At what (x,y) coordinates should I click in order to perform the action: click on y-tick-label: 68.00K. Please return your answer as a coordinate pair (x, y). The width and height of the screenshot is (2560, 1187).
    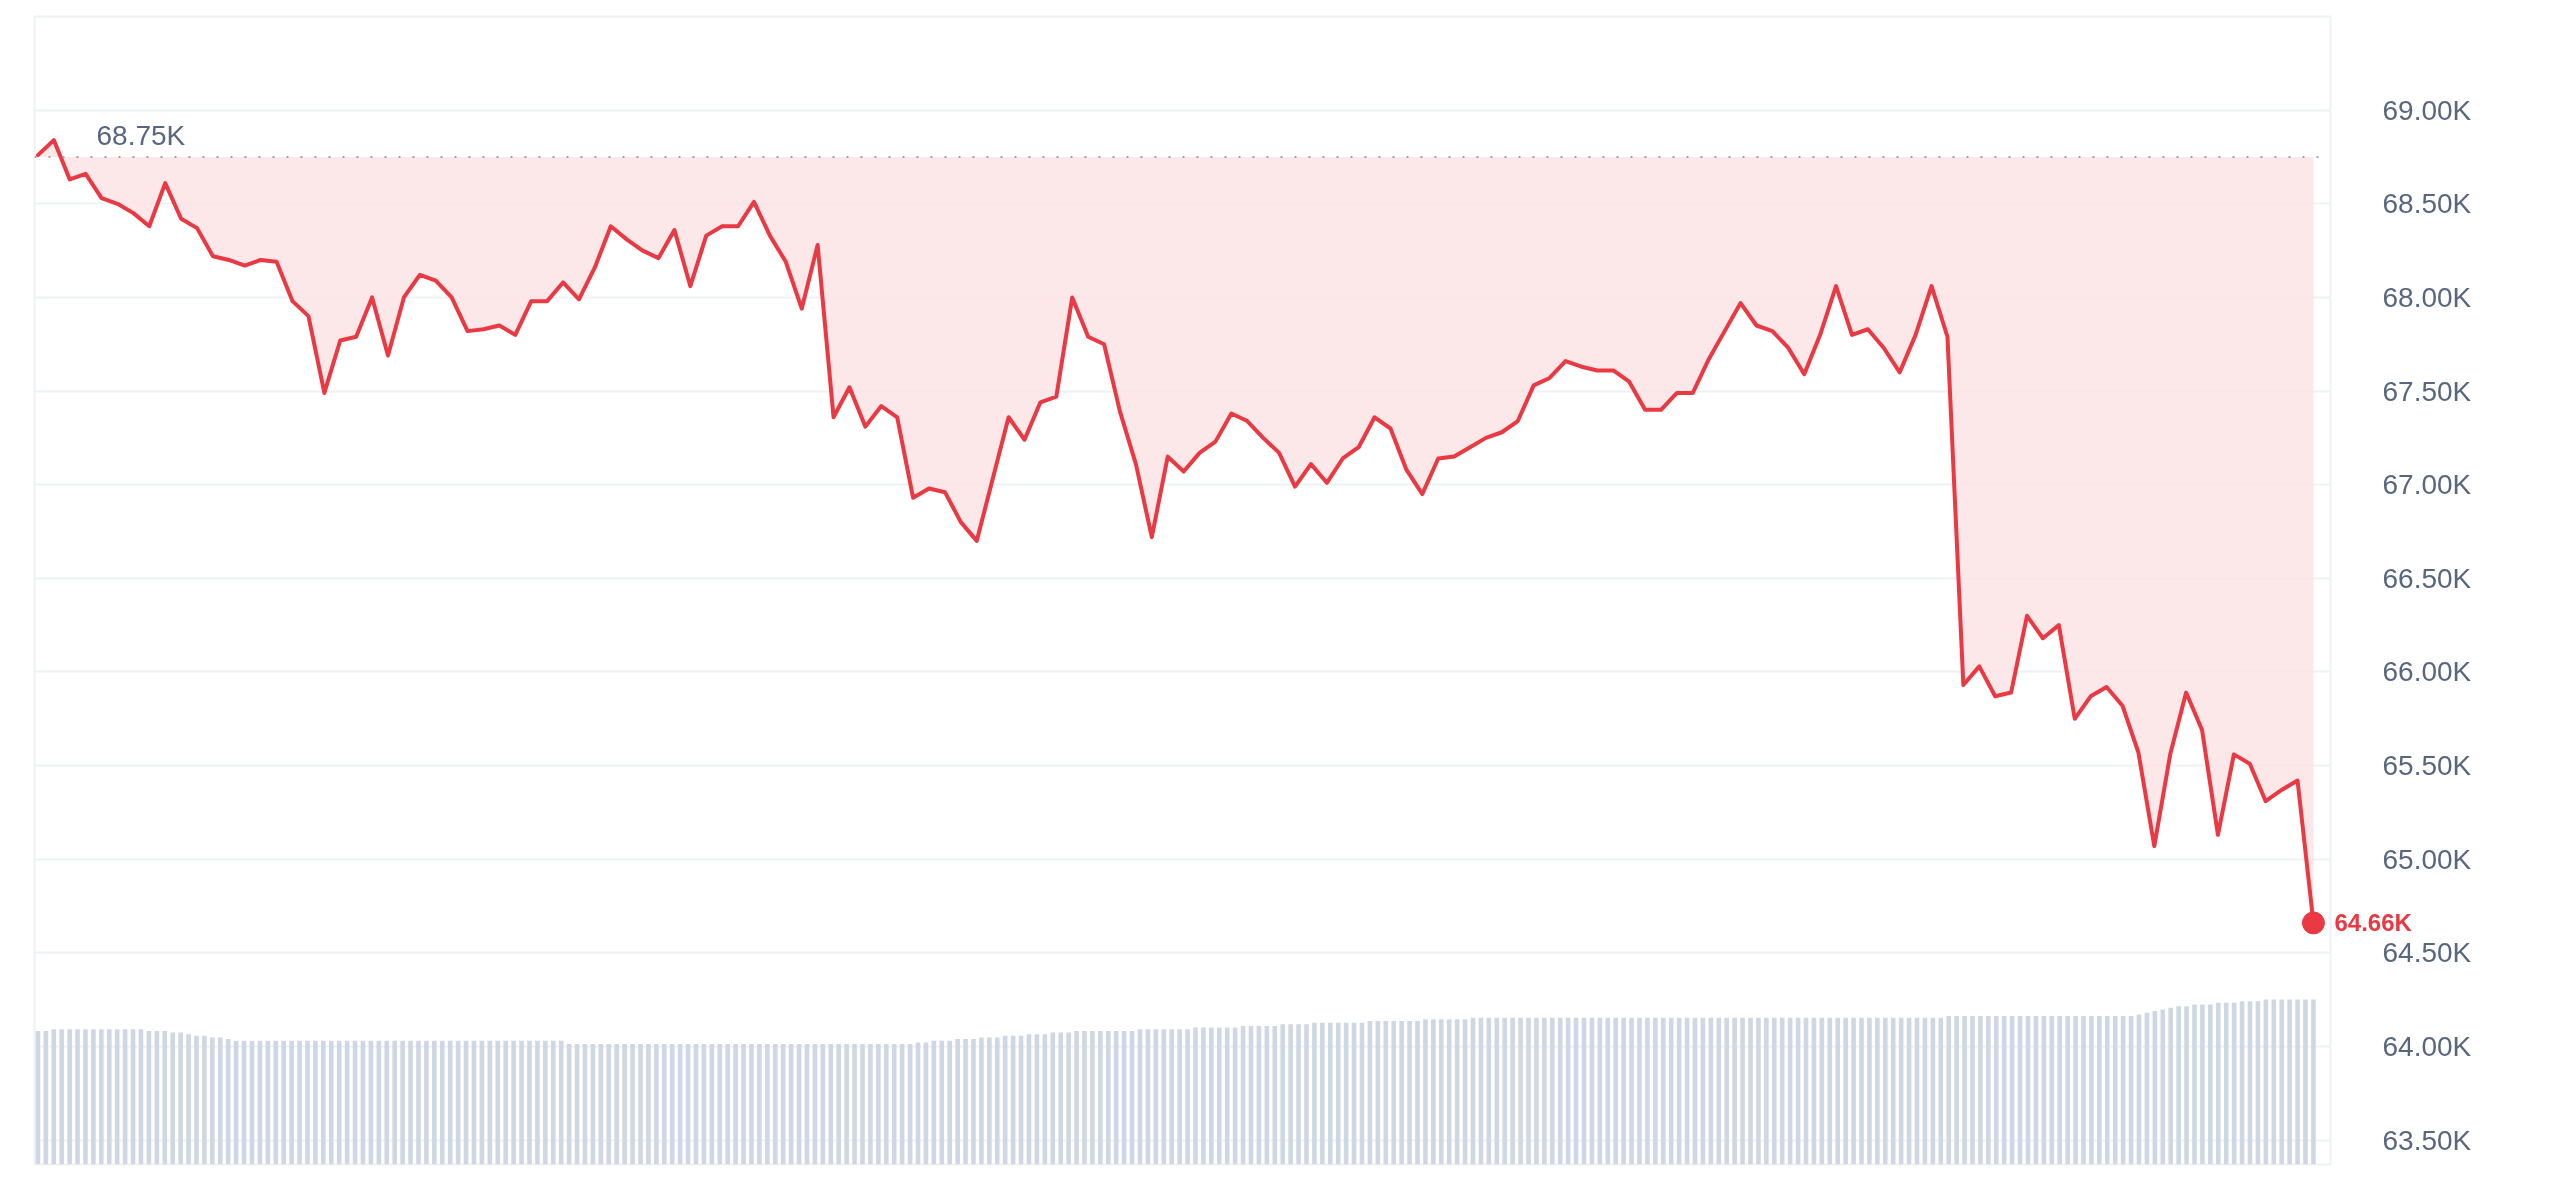
    Looking at the image, I should click on (2427, 297).